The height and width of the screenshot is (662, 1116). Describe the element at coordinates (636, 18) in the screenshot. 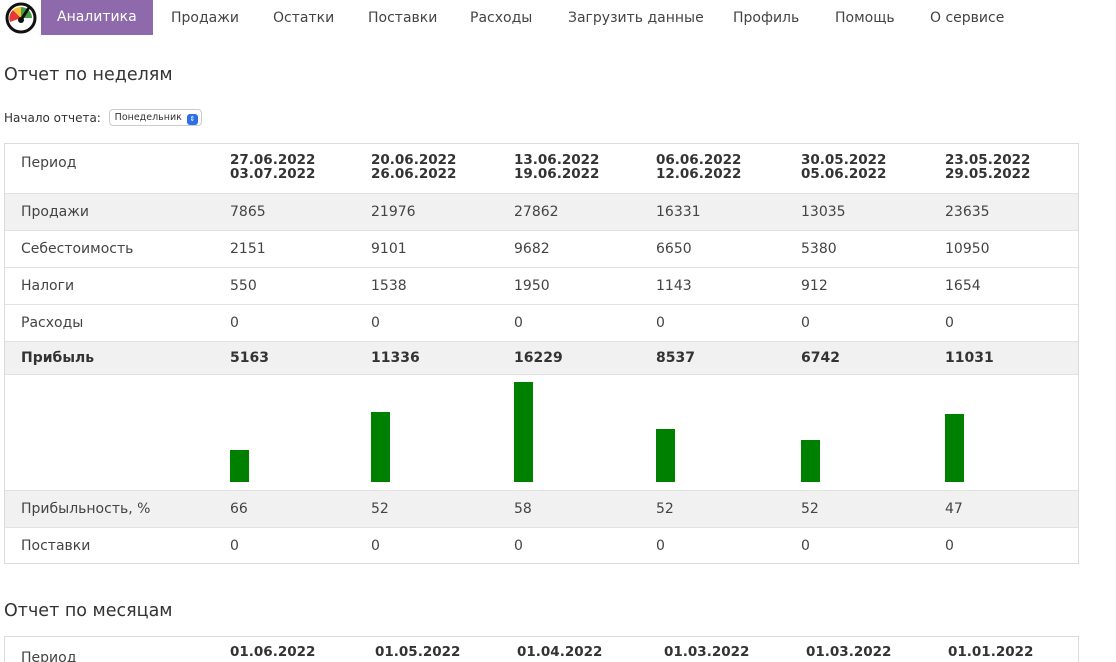

I see `nav-upload-data: Загрузить данные` at that location.